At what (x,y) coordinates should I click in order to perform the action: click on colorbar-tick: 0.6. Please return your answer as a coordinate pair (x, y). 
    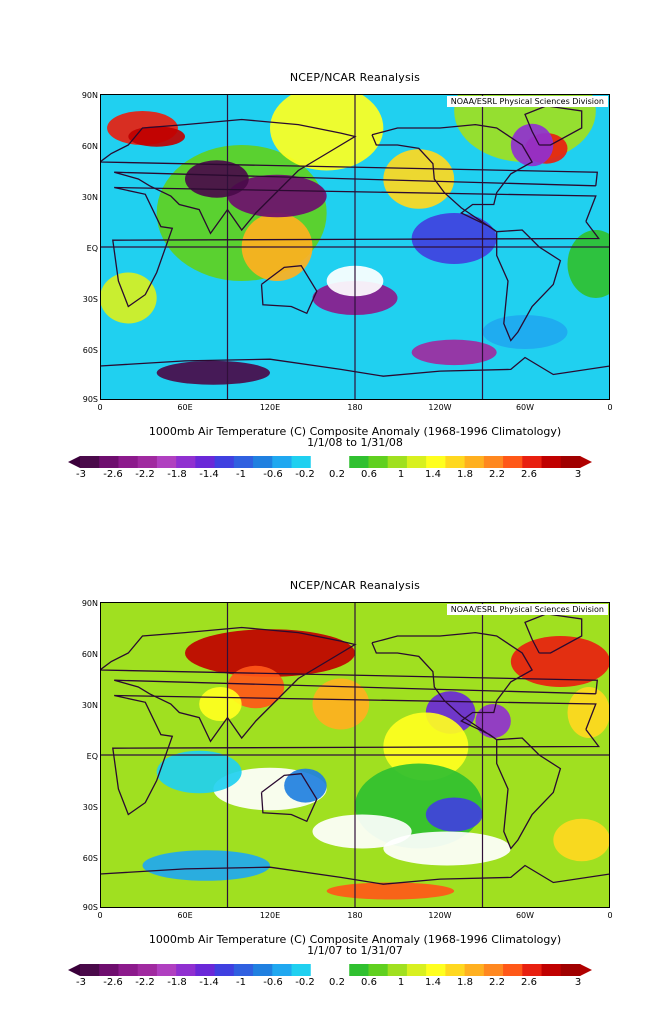
    Looking at the image, I should click on (369, 982).